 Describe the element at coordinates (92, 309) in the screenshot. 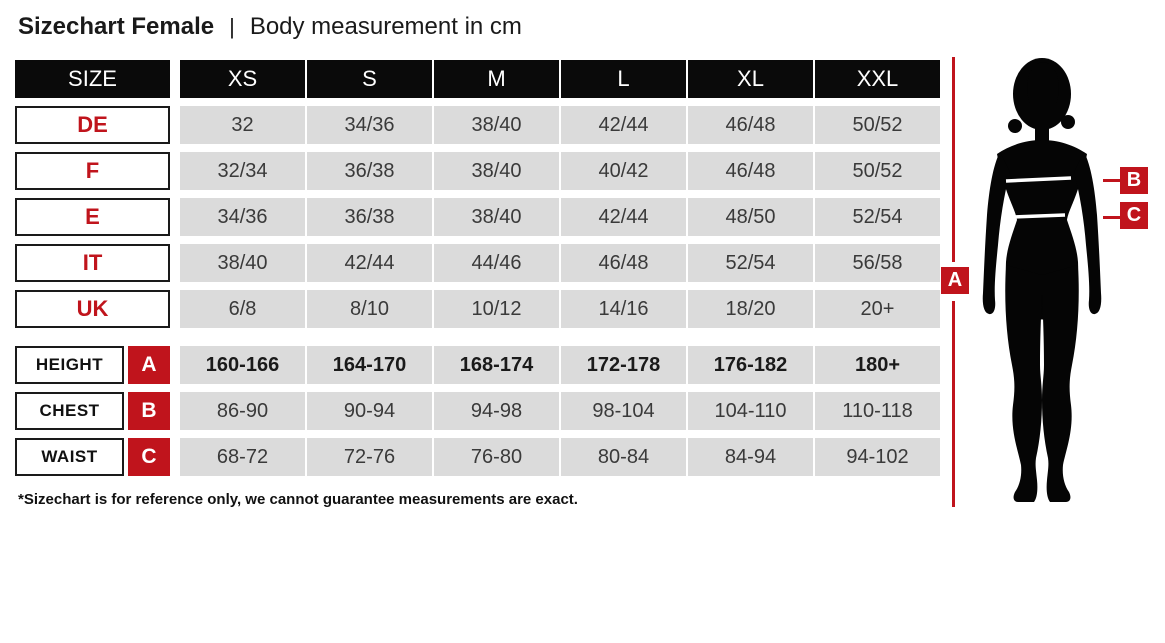

I see `row-label-uk: UK` at that location.